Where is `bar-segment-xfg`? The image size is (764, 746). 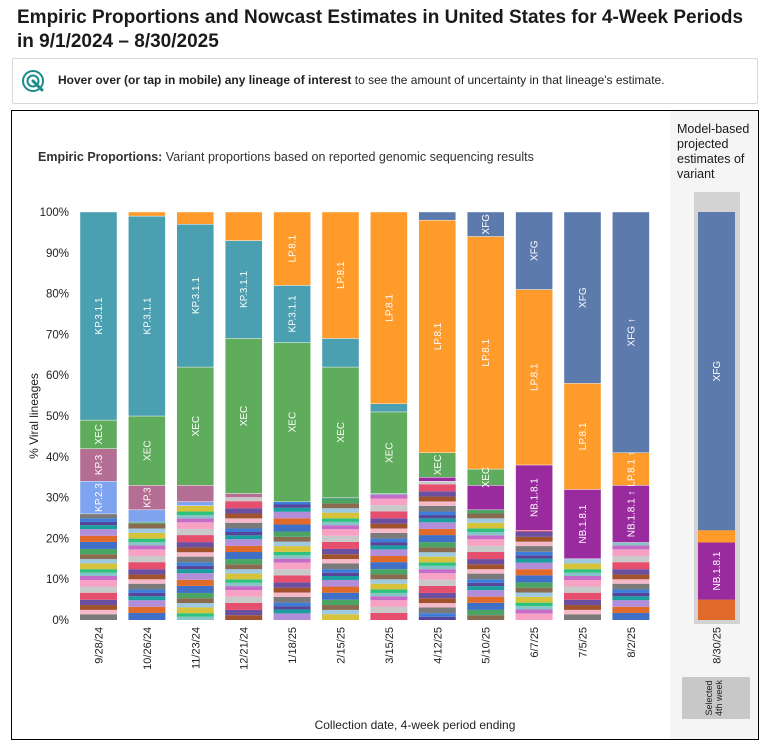 bar-segment-xfg is located at coordinates (534, 250).